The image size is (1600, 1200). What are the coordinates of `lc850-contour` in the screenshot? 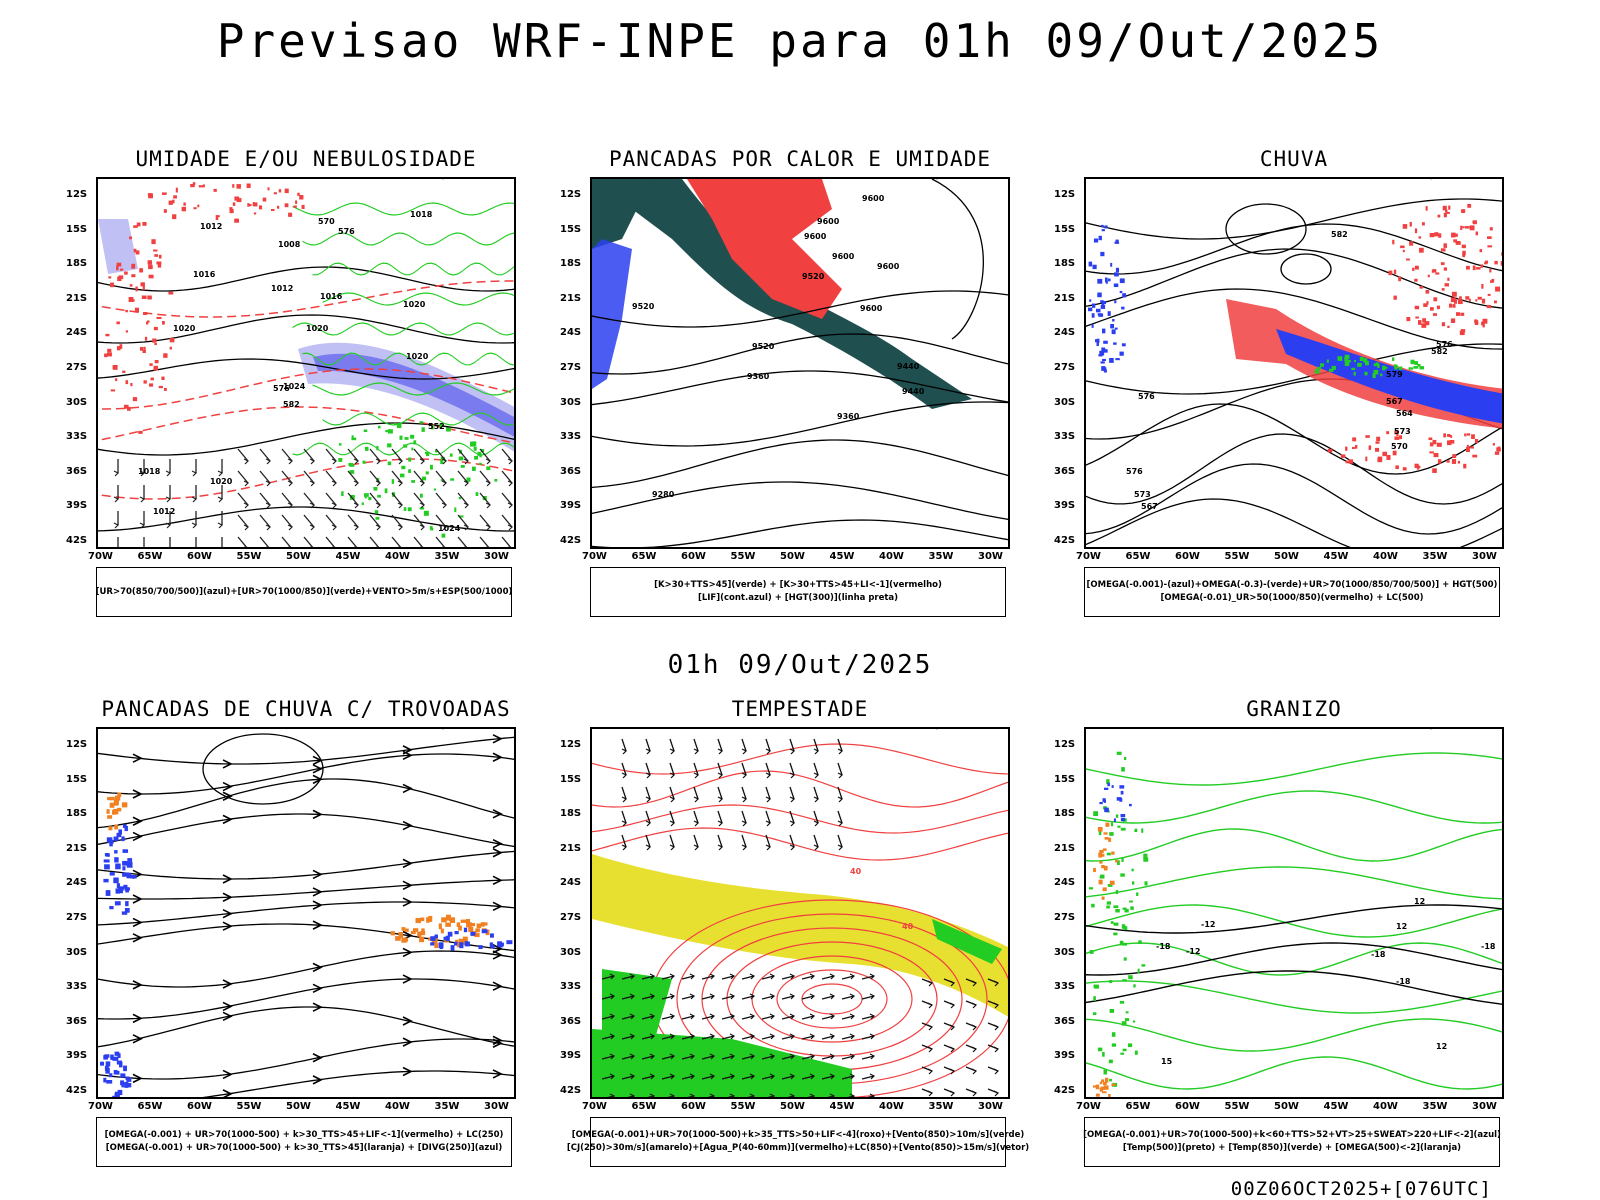 It's located at (800, 844).